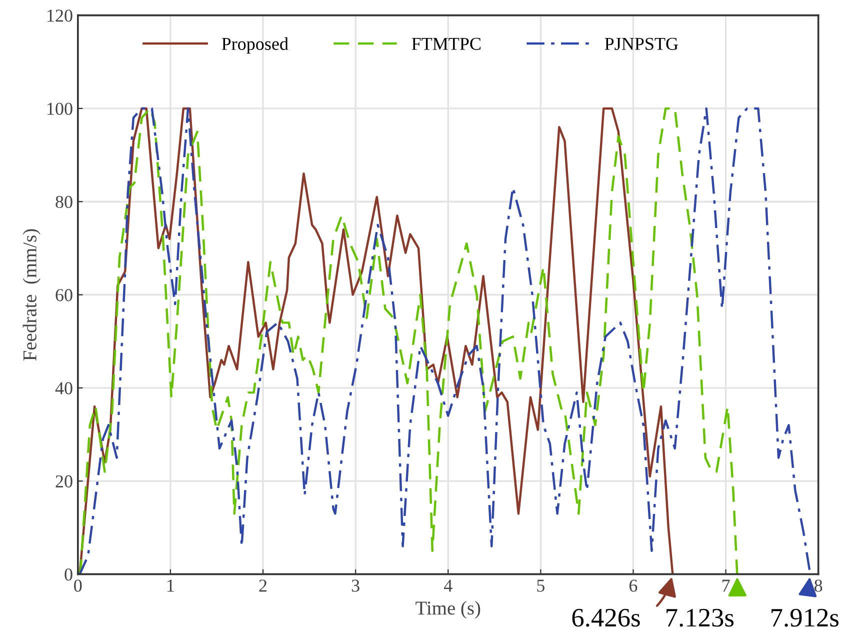 This screenshot has width=856, height=638. Describe the element at coordinates (64, 481) in the screenshot. I see `y-tick-label: 20` at that location.